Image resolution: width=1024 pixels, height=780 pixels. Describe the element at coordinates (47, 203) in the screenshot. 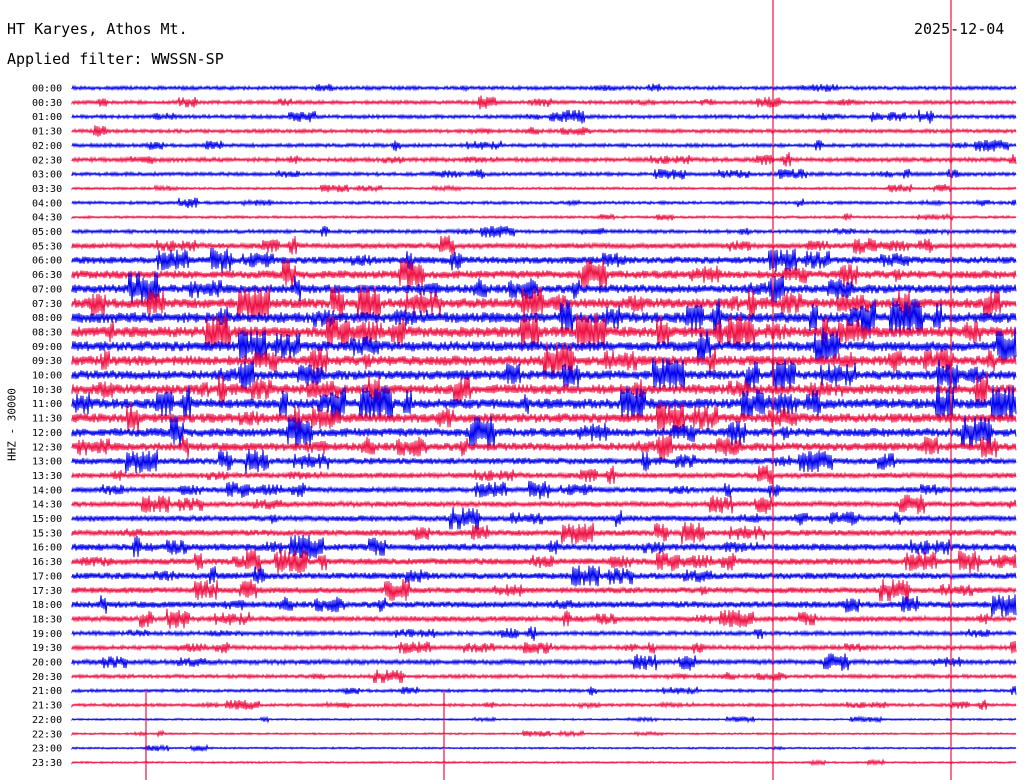

I see `time-label: 04:00` at that location.